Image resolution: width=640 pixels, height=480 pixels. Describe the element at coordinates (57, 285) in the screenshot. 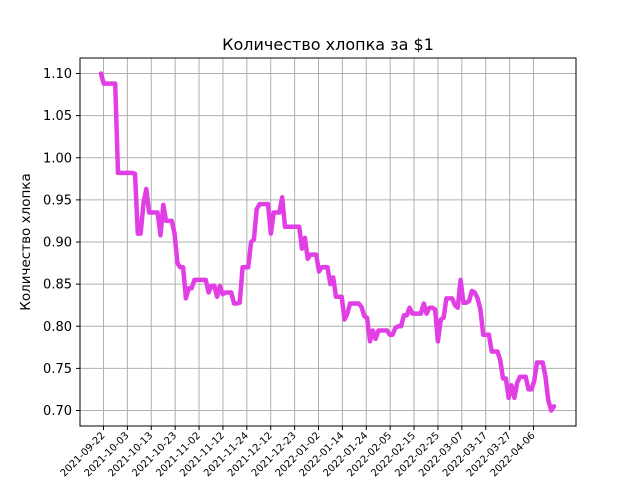

I see `y-tick-label: 0.85` at that location.